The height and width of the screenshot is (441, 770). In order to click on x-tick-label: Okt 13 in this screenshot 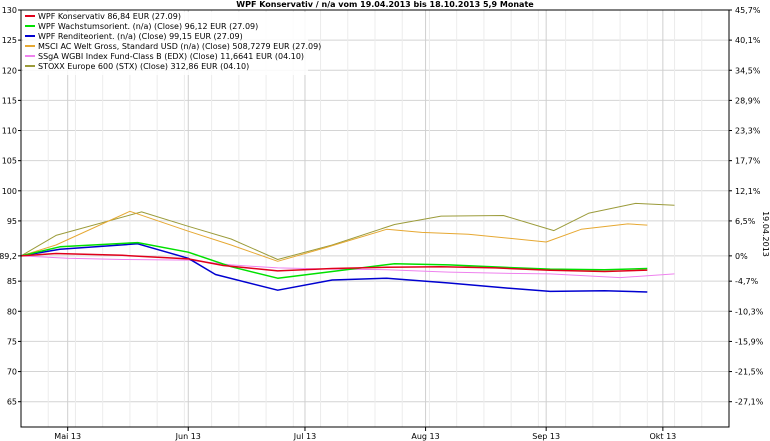, I will do `click(662, 436)`.